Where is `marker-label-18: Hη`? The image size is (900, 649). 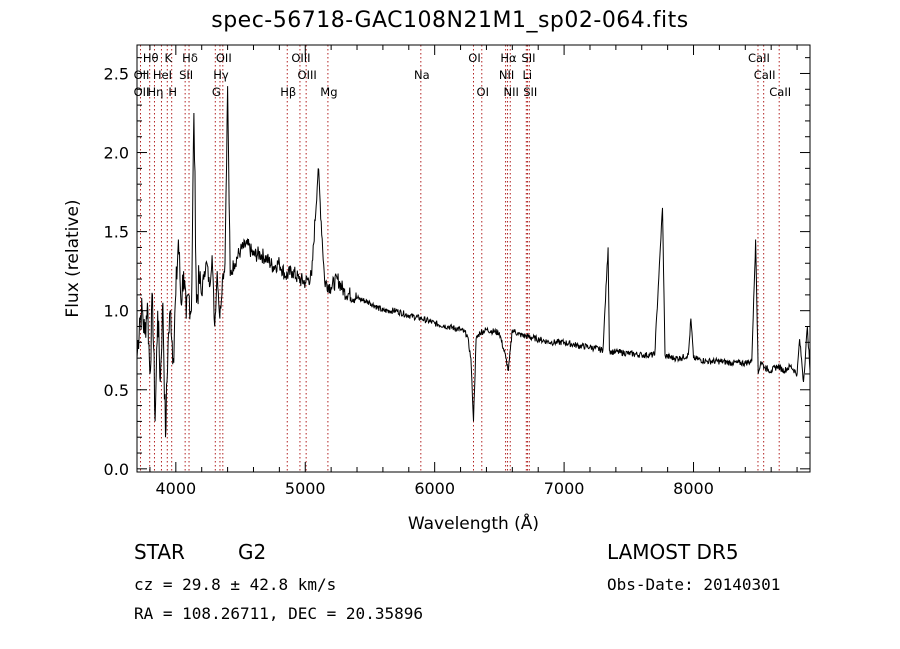
marker-label-18: Hη is located at coordinates (156, 92).